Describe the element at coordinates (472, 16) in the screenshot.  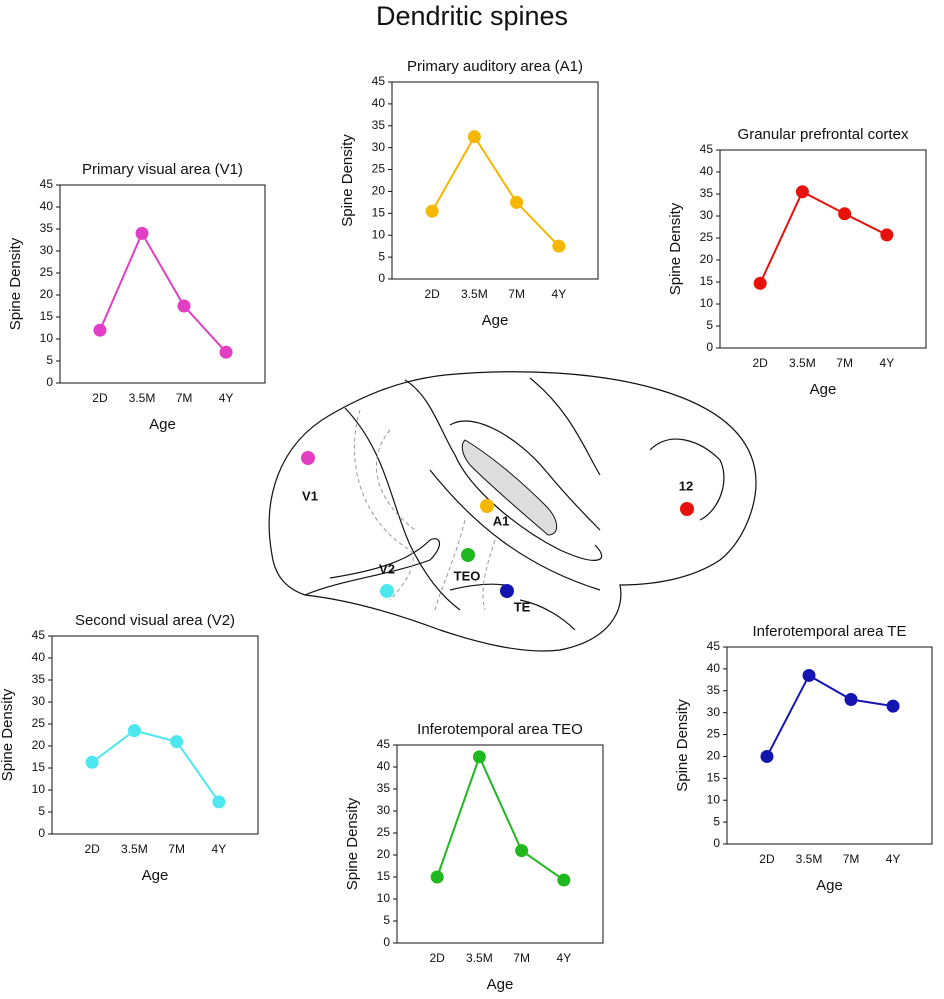
I see `figure-title: Dendritic spines` at that location.